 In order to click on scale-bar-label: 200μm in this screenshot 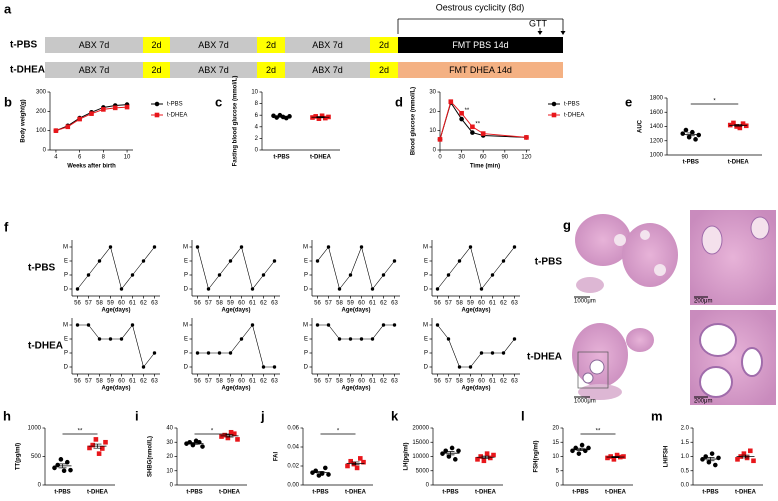, I will do `click(703, 302)`.